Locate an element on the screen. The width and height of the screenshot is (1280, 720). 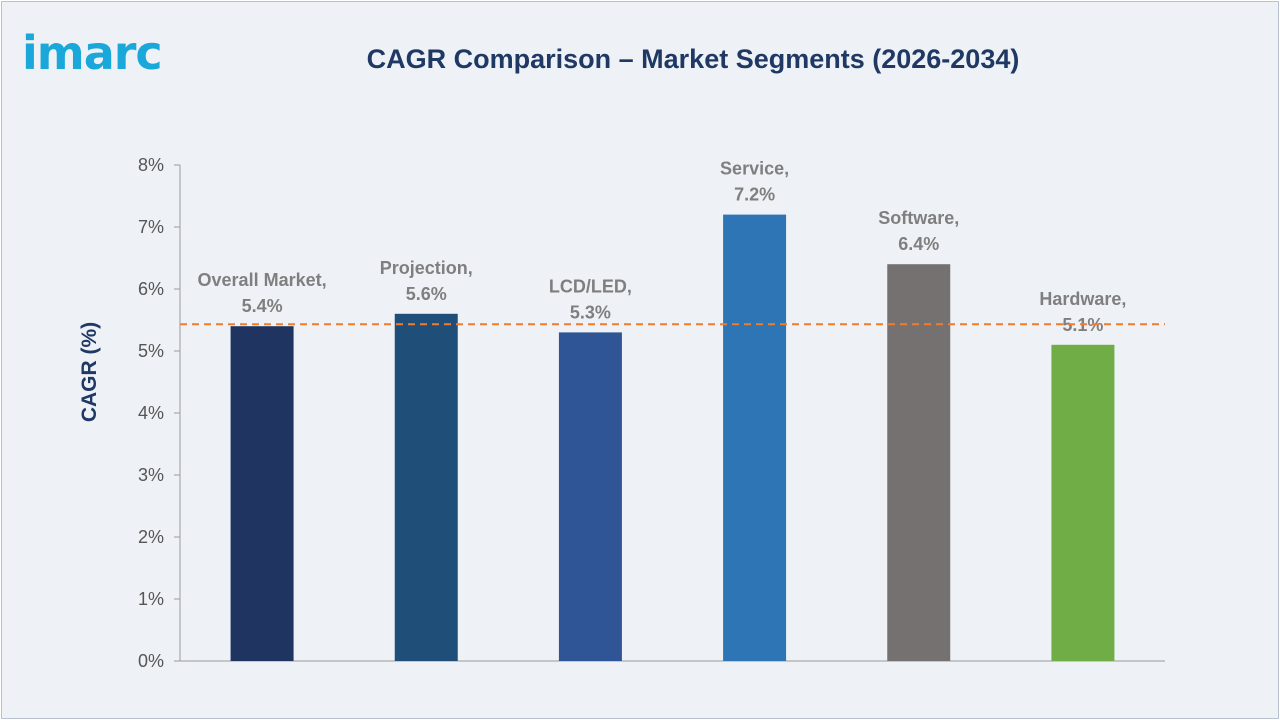
bar-value-label: 6.4% is located at coordinates (918, 244).